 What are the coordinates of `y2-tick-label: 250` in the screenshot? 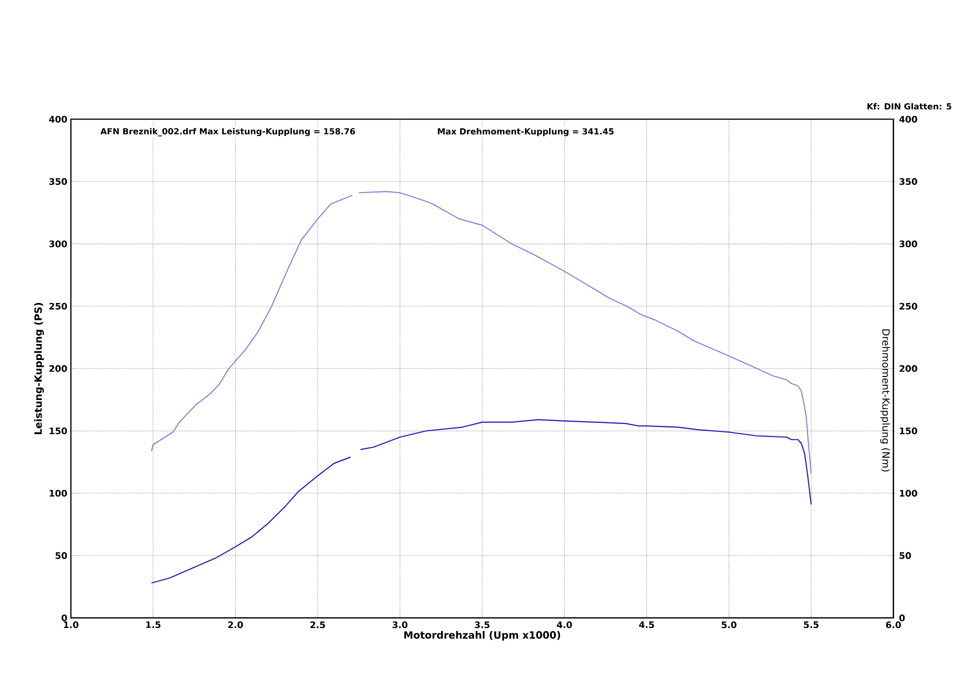 It's located at (909, 306).